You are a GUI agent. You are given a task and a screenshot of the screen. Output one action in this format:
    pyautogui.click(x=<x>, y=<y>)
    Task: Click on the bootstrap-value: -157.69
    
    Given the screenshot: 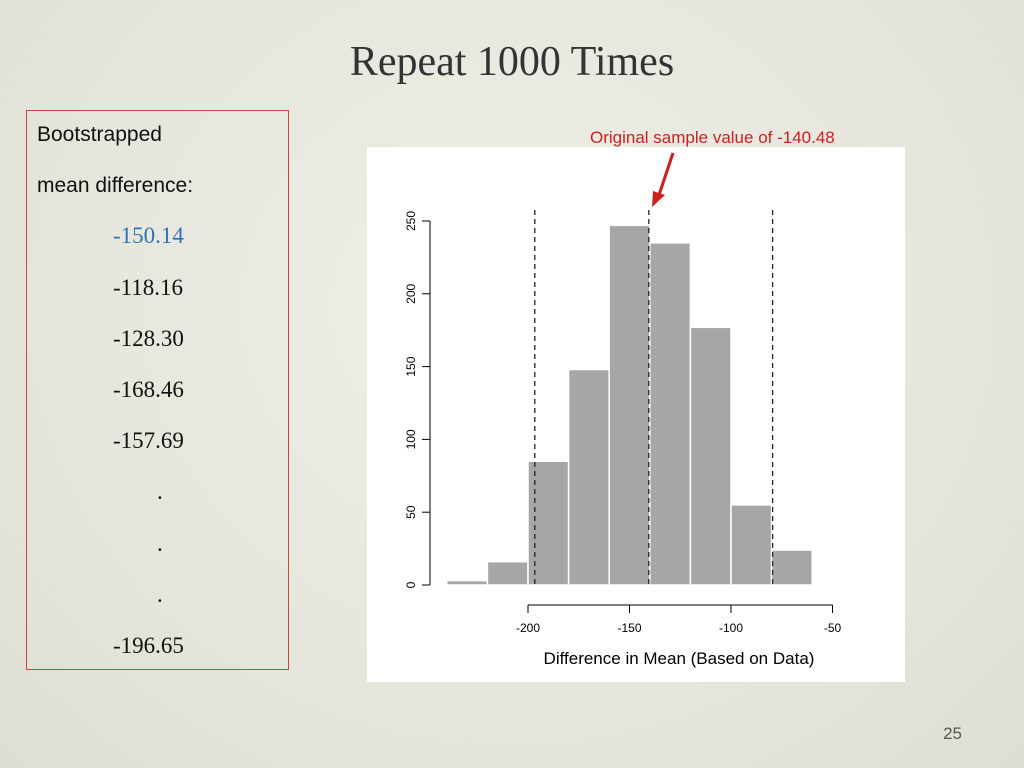 What is the action you would take?
    pyautogui.click(x=148, y=440)
    